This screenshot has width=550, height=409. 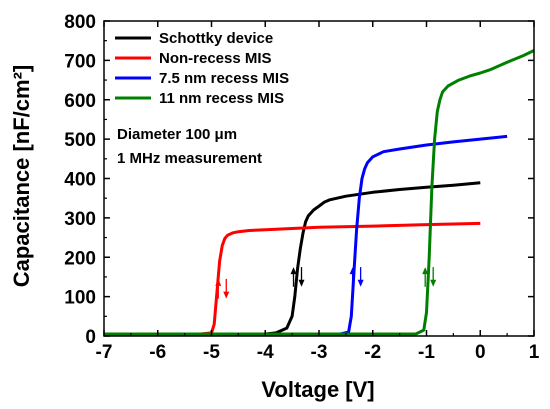 I want to click on y-tick-label: 0, so click(x=90, y=337).